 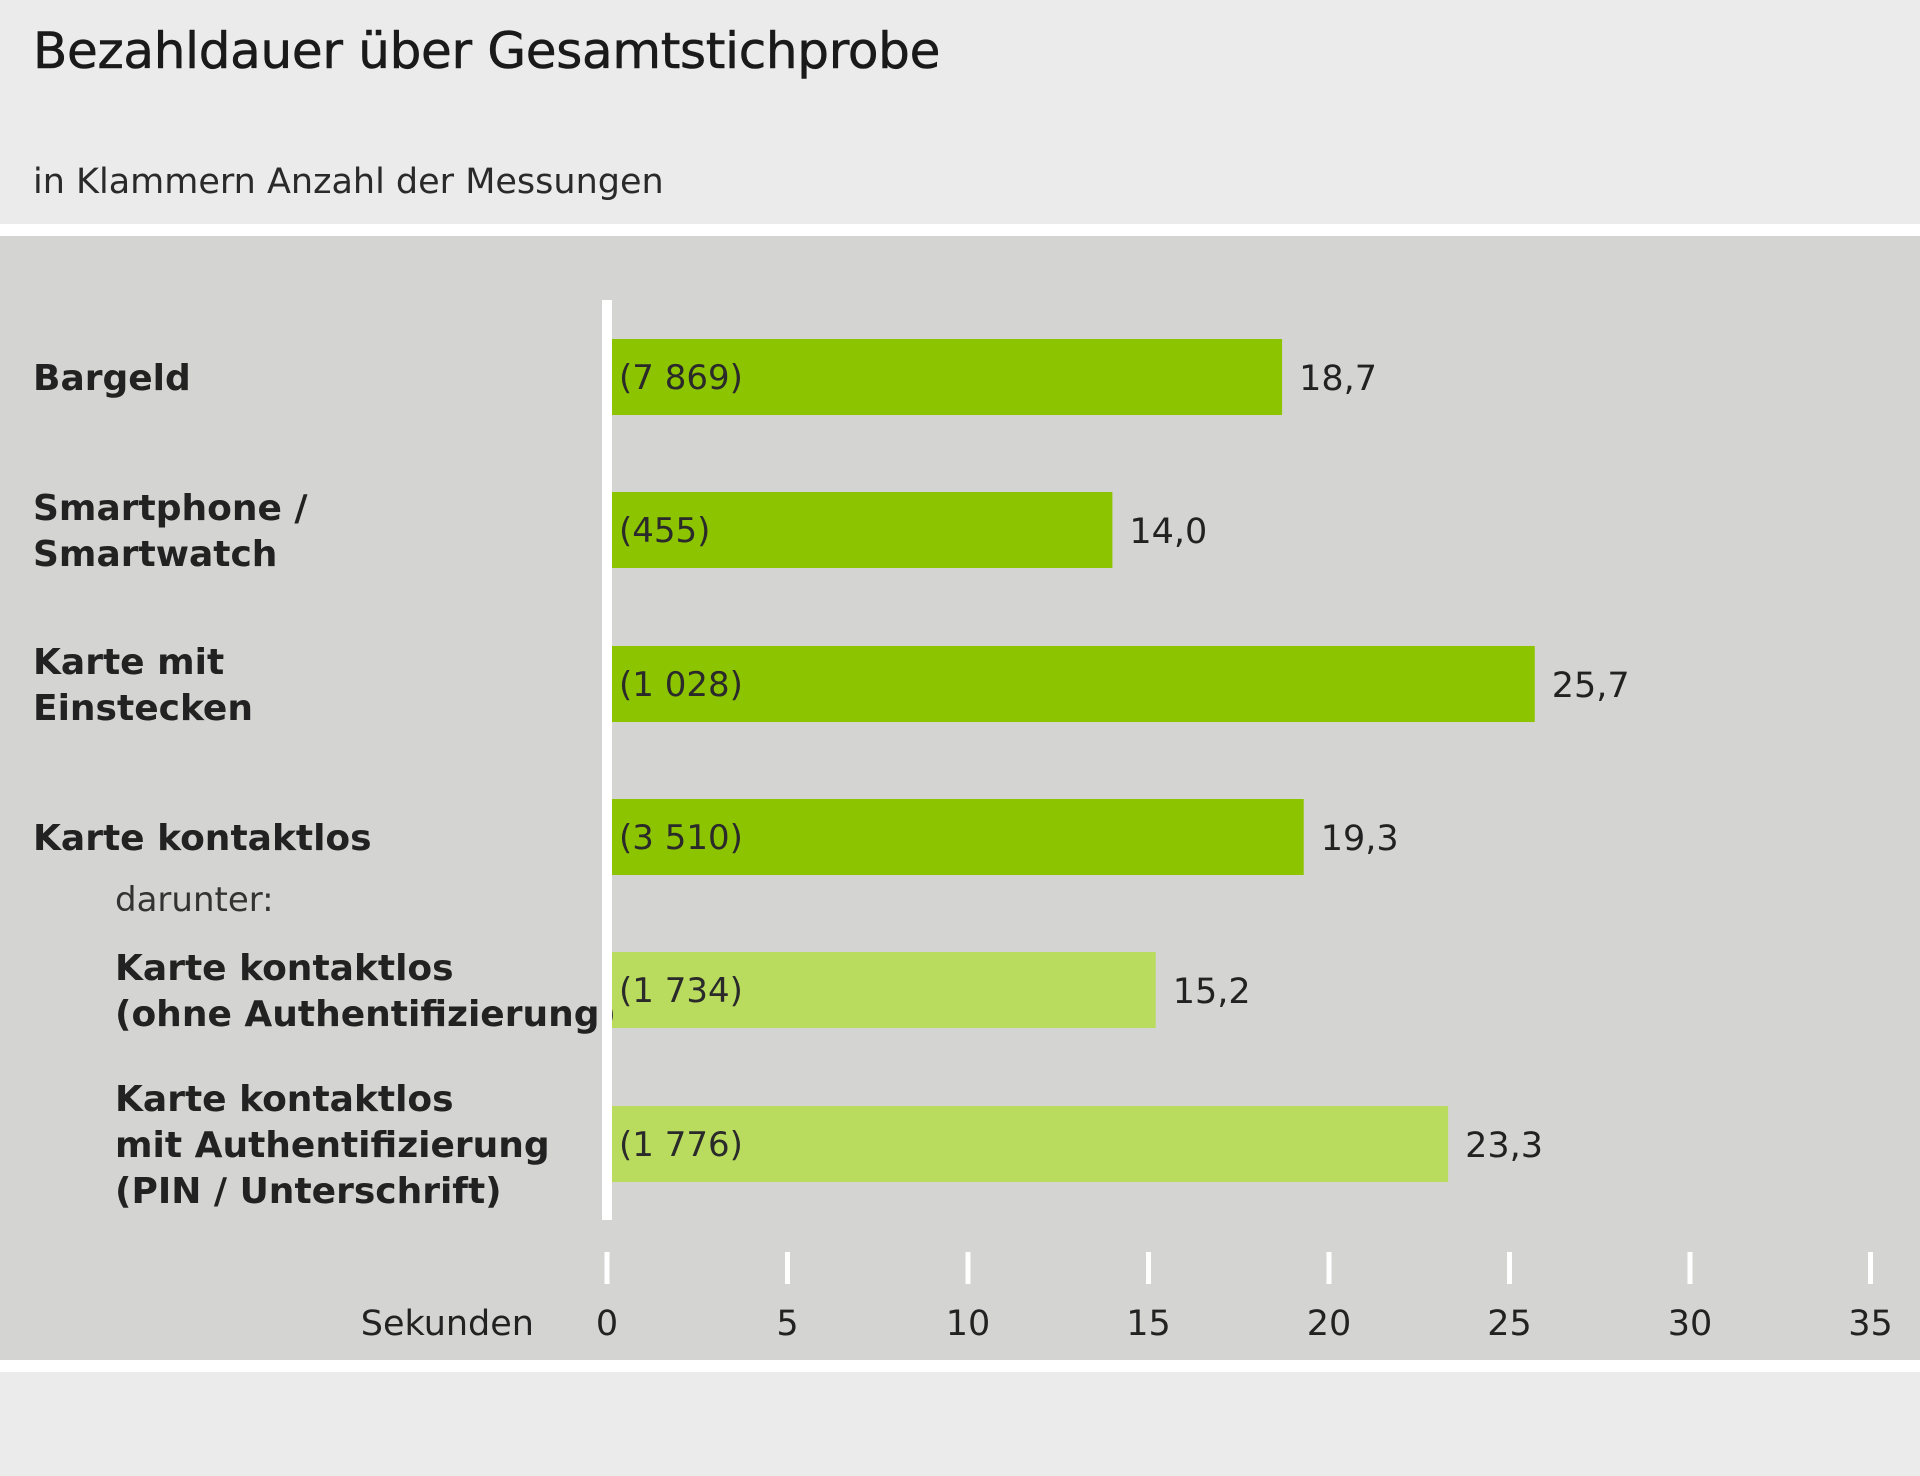 What do you see at coordinates (681, 838) in the screenshot?
I see `bar-sample-size-label: (3 510)` at bounding box center [681, 838].